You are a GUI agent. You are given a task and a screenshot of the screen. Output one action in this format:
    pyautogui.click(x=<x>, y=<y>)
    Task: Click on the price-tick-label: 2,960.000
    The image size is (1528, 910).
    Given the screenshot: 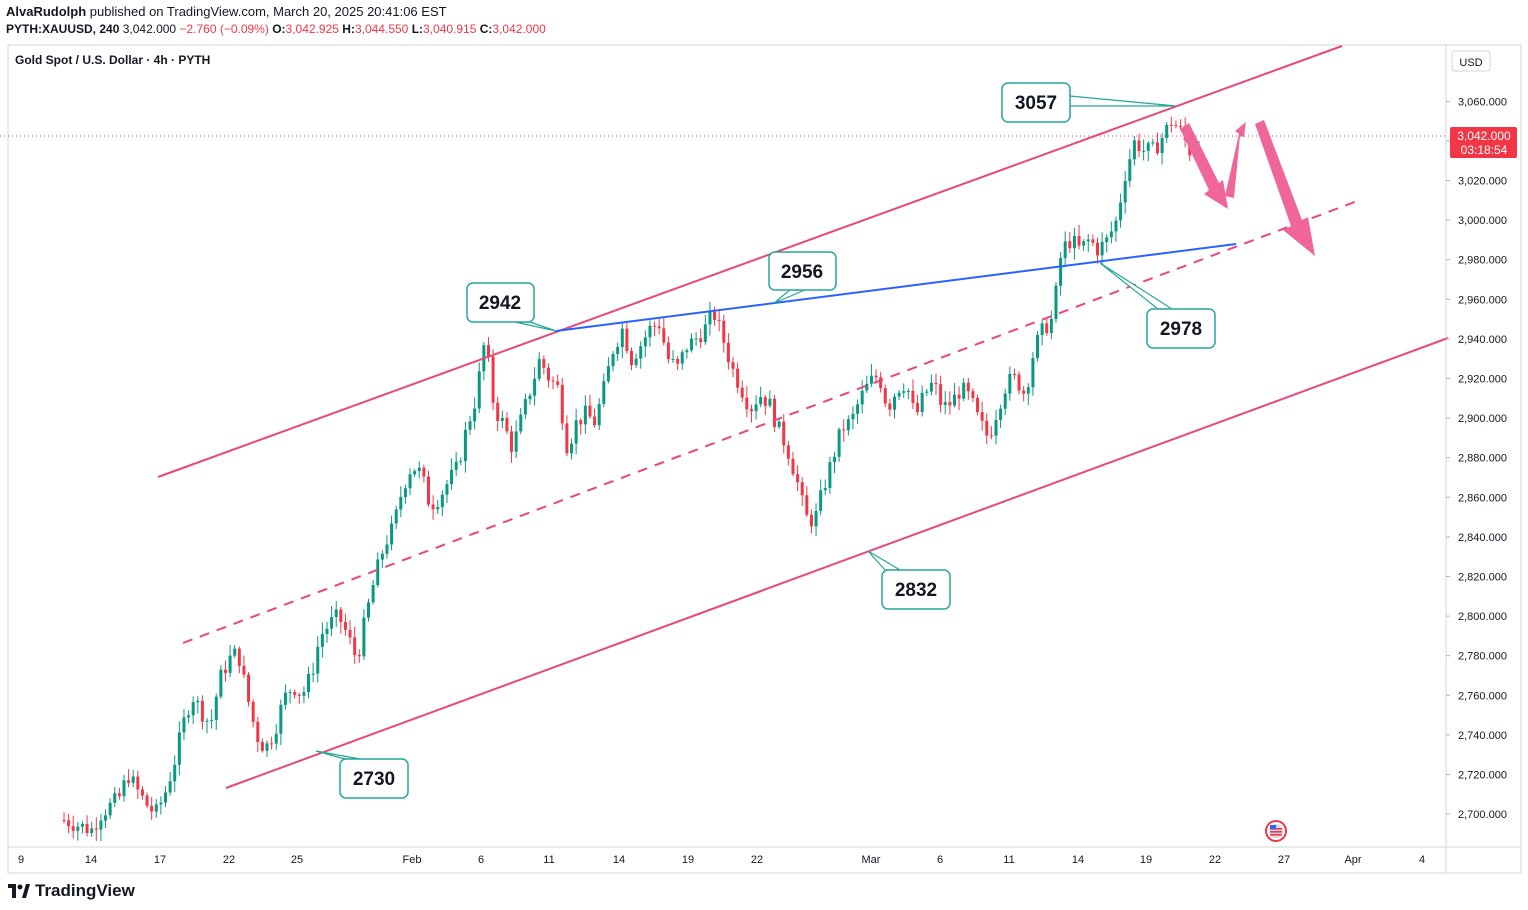 What is the action you would take?
    pyautogui.click(x=1482, y=300)
    